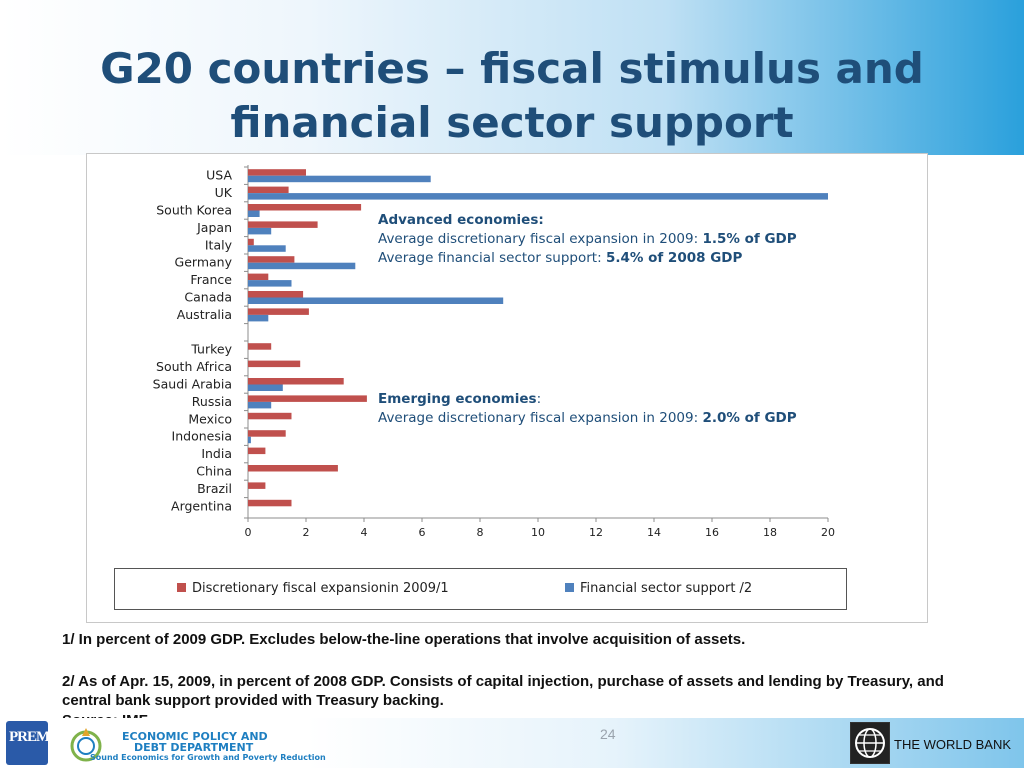 The width and height of the screenshot is (1024, 768). What do you see at coordinates (214, 227) in the screenshot?
I see `category-label: Japan` at bounding box center [214, 227].